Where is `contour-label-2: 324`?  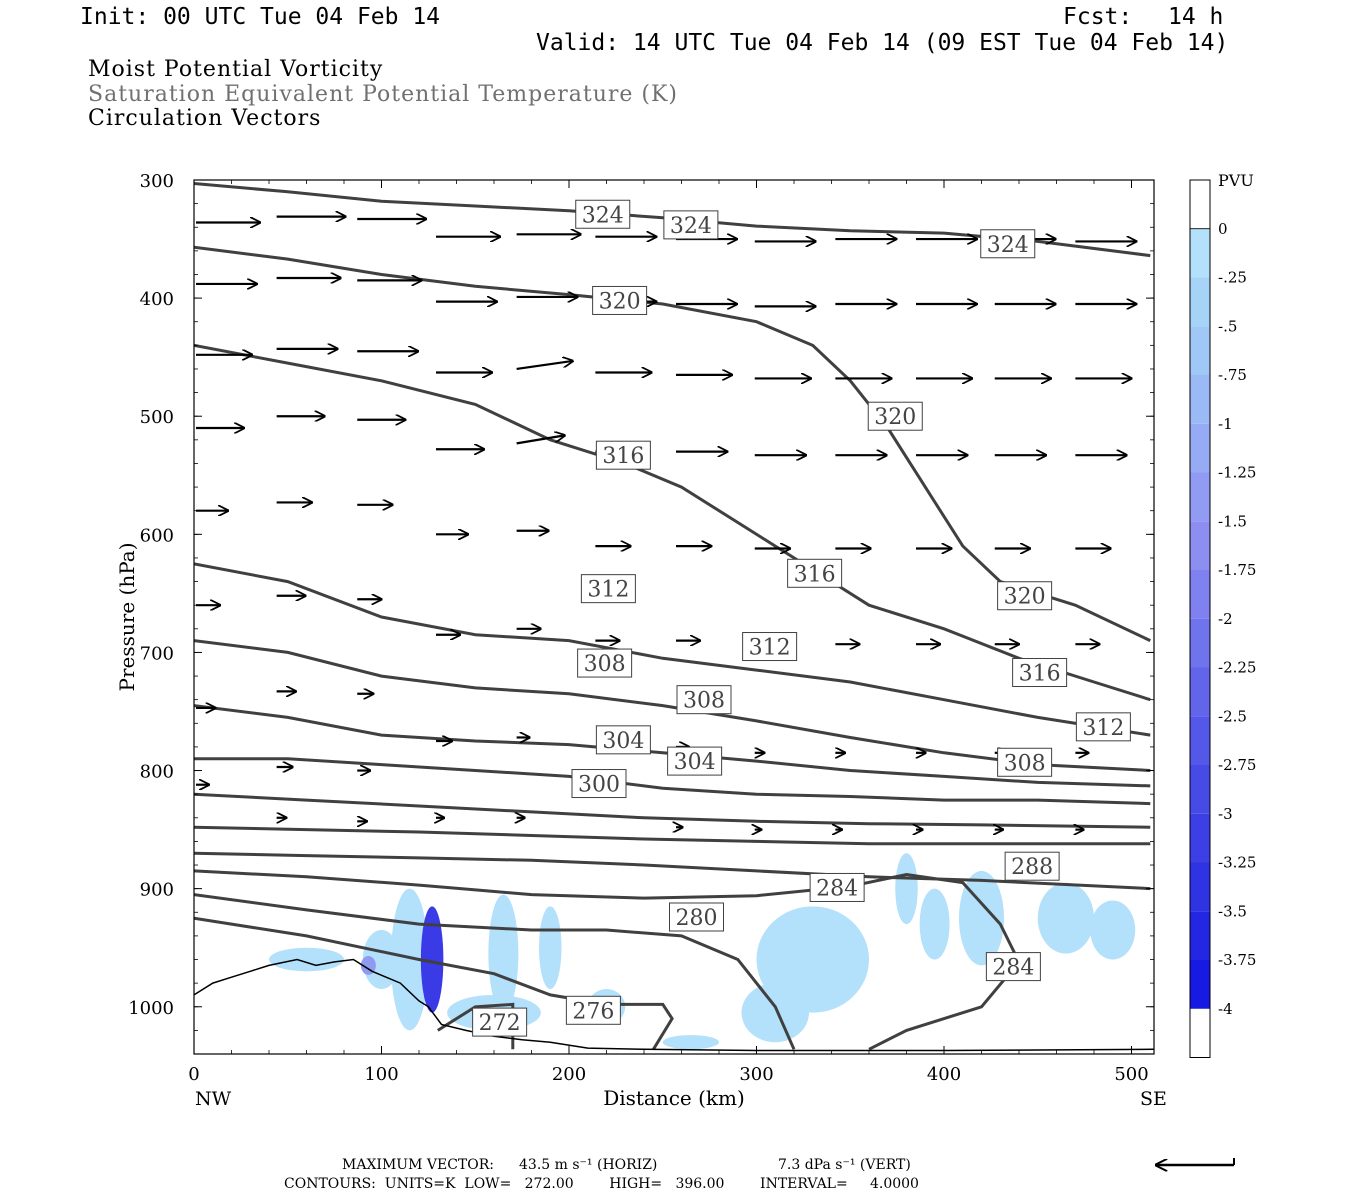
contour-label-2: 324 is located at coordinates (1008, 244).